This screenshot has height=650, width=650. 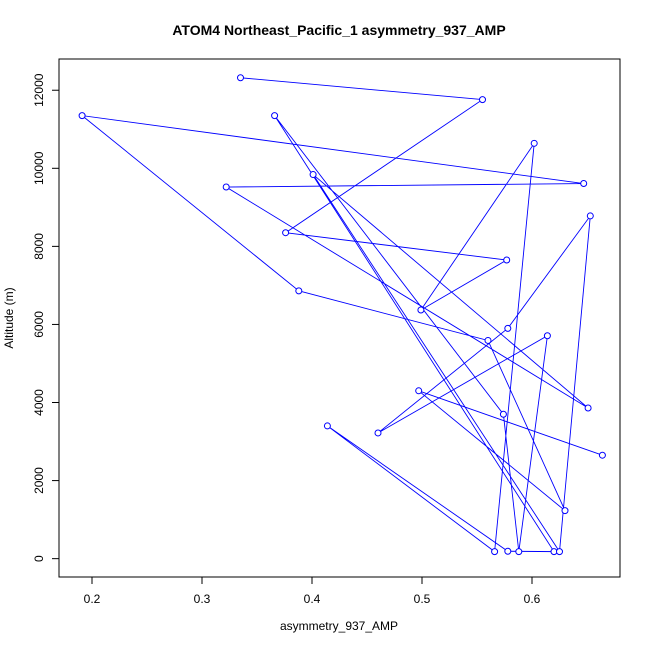 I want to click on y-tick-label: 12000, so click(x=39, y=90).